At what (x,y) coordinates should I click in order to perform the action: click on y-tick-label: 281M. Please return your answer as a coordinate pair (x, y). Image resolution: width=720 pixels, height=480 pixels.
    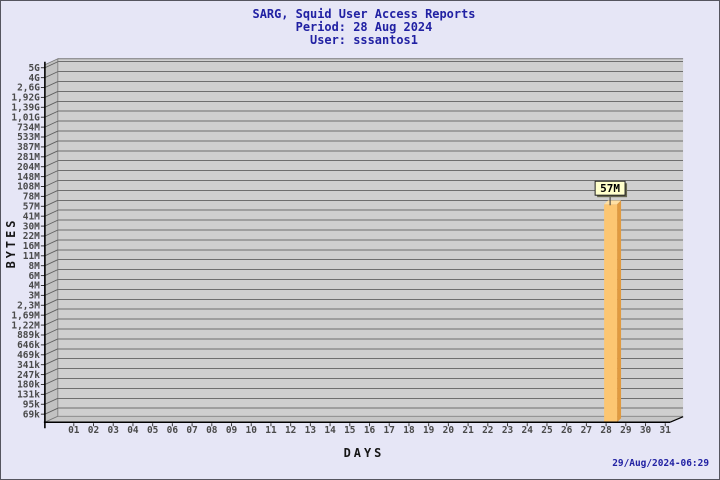
    Looking at the image, I should click on (28, 157).